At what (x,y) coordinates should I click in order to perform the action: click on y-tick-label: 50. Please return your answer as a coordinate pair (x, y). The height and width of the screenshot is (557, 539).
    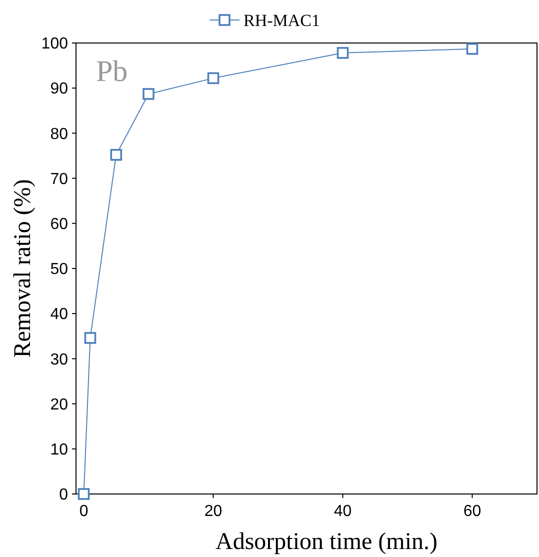
    Looking at the image, I should click on (59, 269).